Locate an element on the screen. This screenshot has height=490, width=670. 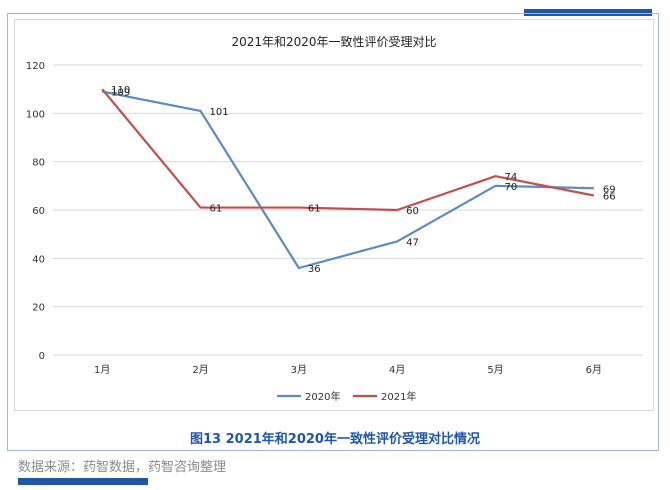
y-tick-label: 60 is located at coordinates (38, 211).